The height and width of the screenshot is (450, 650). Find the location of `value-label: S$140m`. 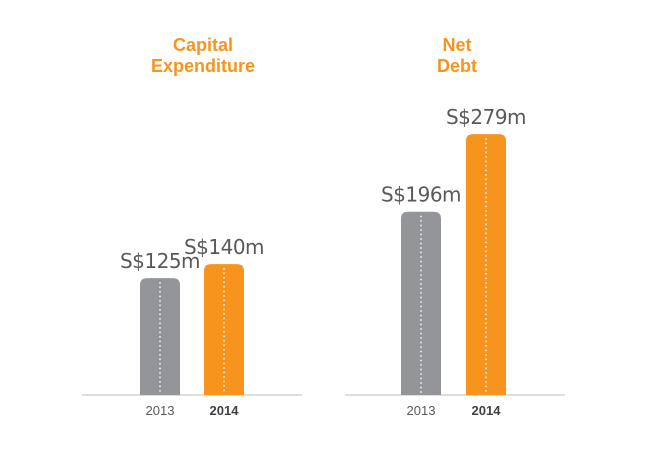

value-label: S$140m is located at coordinates (224, 247).